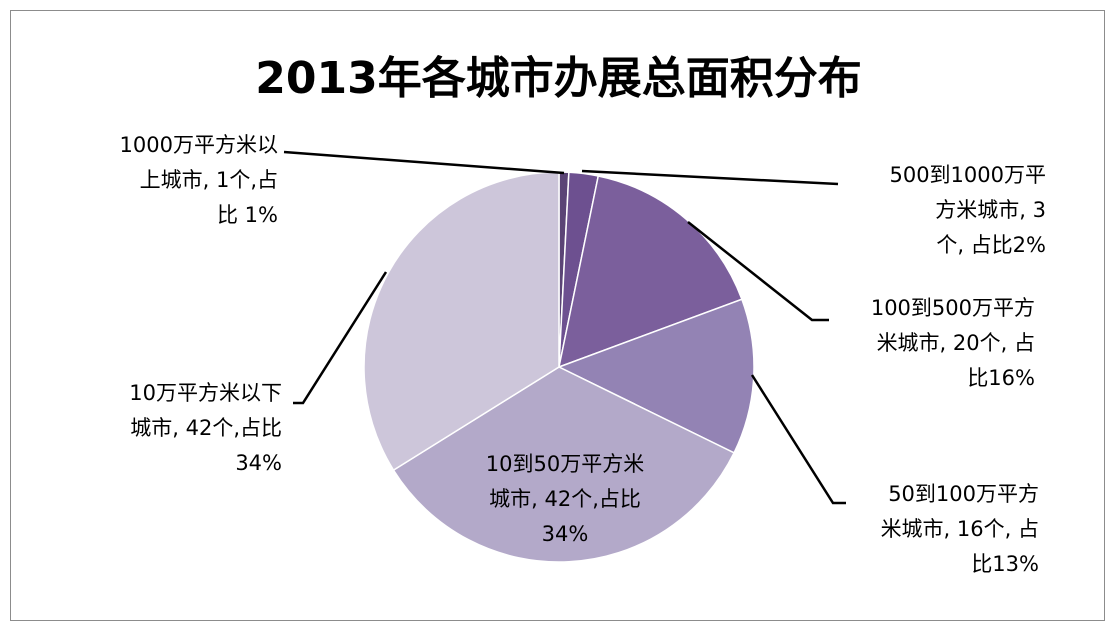  Describe the element at coordinates (198, 180) in the screenshot. I see `data-label-1: 1000万平方米以 上城市, 1个,占 比 1%` at that location.